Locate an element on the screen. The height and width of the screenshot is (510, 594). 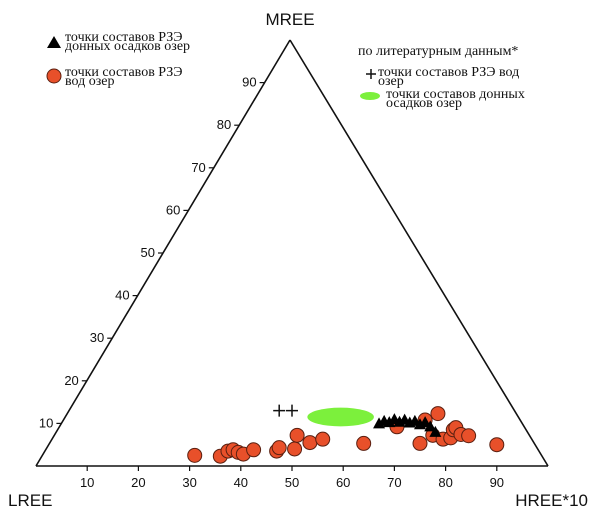
bottom-tick-label-10: 10 is located at coordinates (87, 482).